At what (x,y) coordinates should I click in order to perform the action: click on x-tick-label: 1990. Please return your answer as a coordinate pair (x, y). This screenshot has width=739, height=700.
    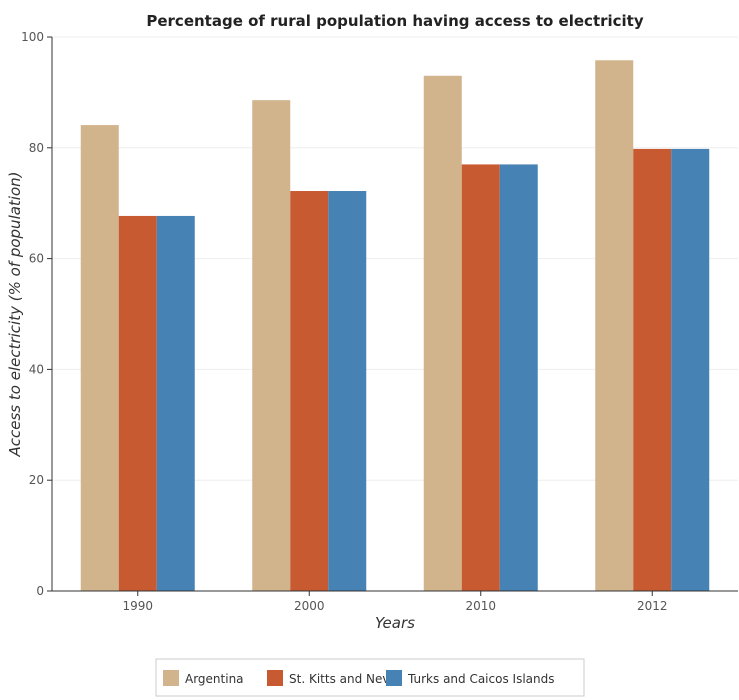
    Looking at the image, I should click on (137, 606).